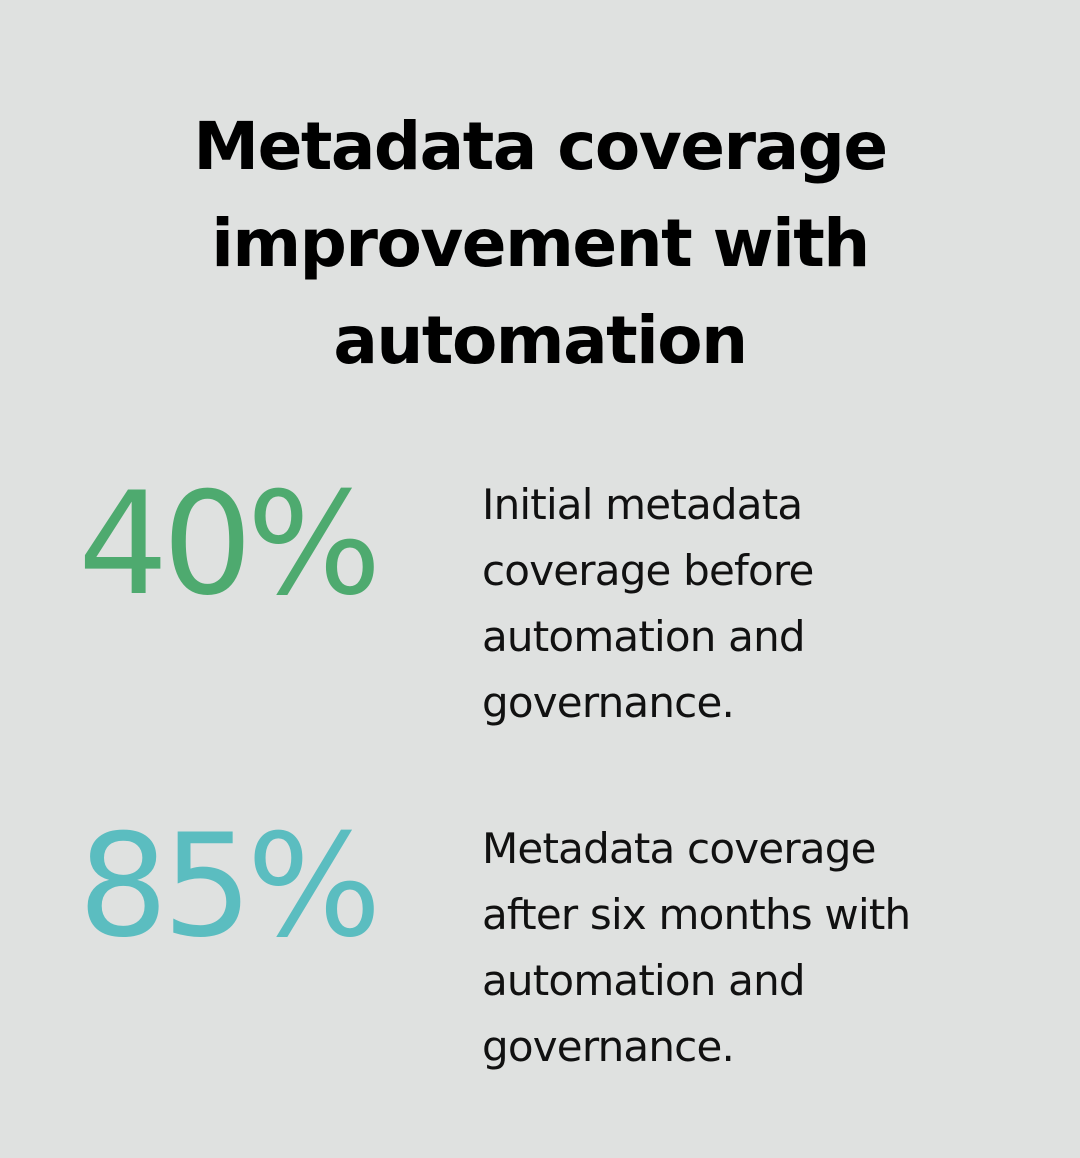  I want to click on stat-value: 85%, so click(230, 886).